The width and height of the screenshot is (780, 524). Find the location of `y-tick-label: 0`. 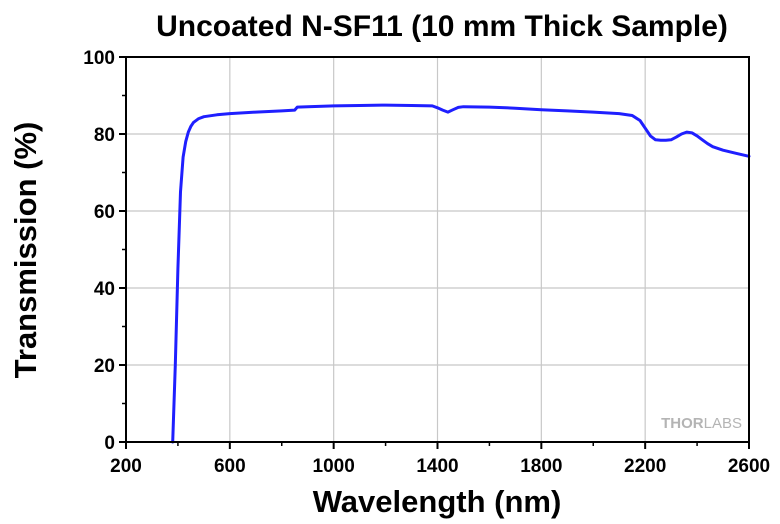

y-tick-label: 0 is located at coordinates (109, 443).